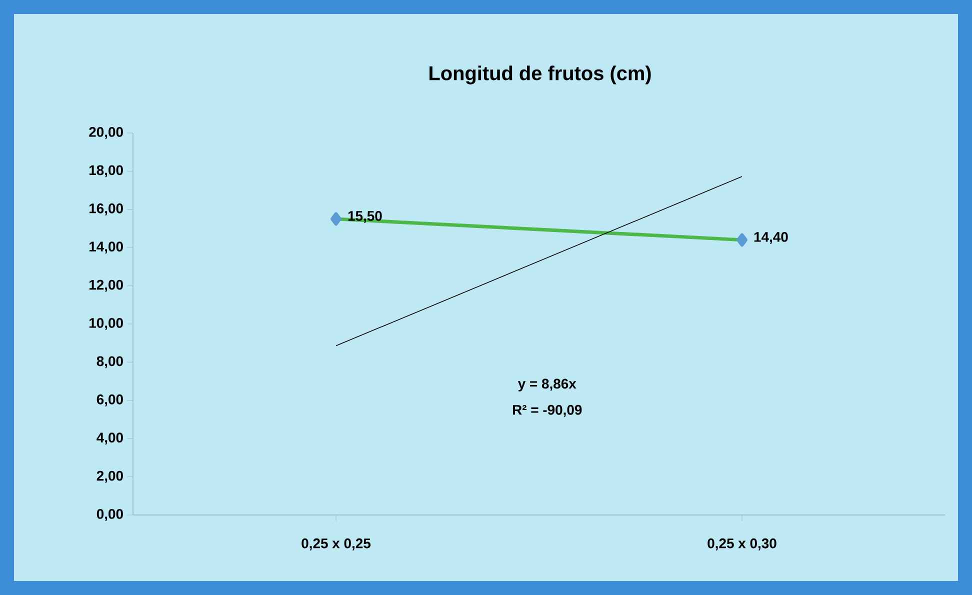 The image size is (972, 595). I want to click on y-tick-label: 12,00, so click(106, 286).